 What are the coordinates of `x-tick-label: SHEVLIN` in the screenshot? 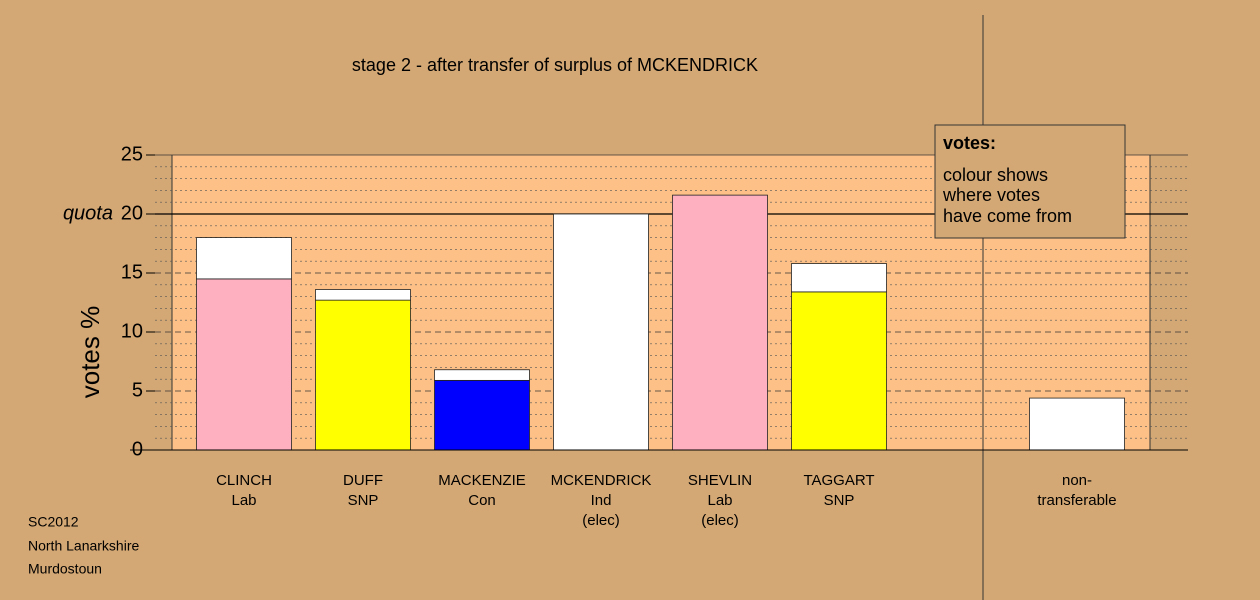 It's located at (720, 480).